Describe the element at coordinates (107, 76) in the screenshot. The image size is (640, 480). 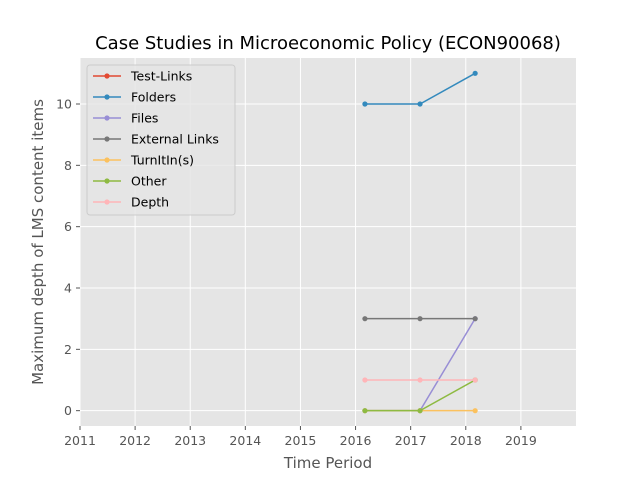
I see `legend-marker-test-links` at that location.